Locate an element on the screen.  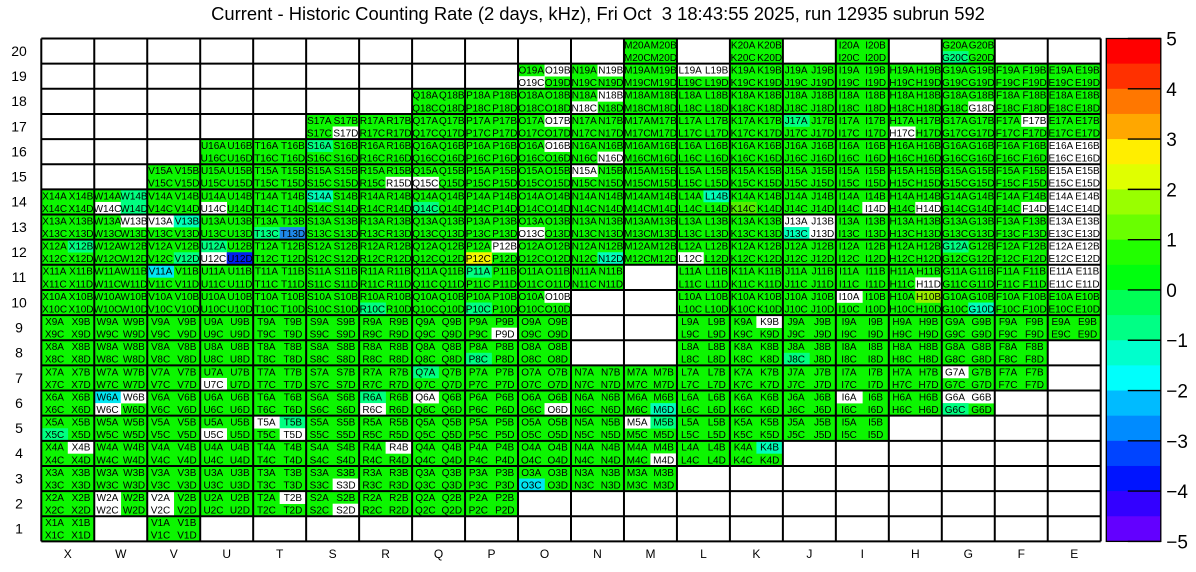
svg-text: Q7D is located at coordinates (452, 385).